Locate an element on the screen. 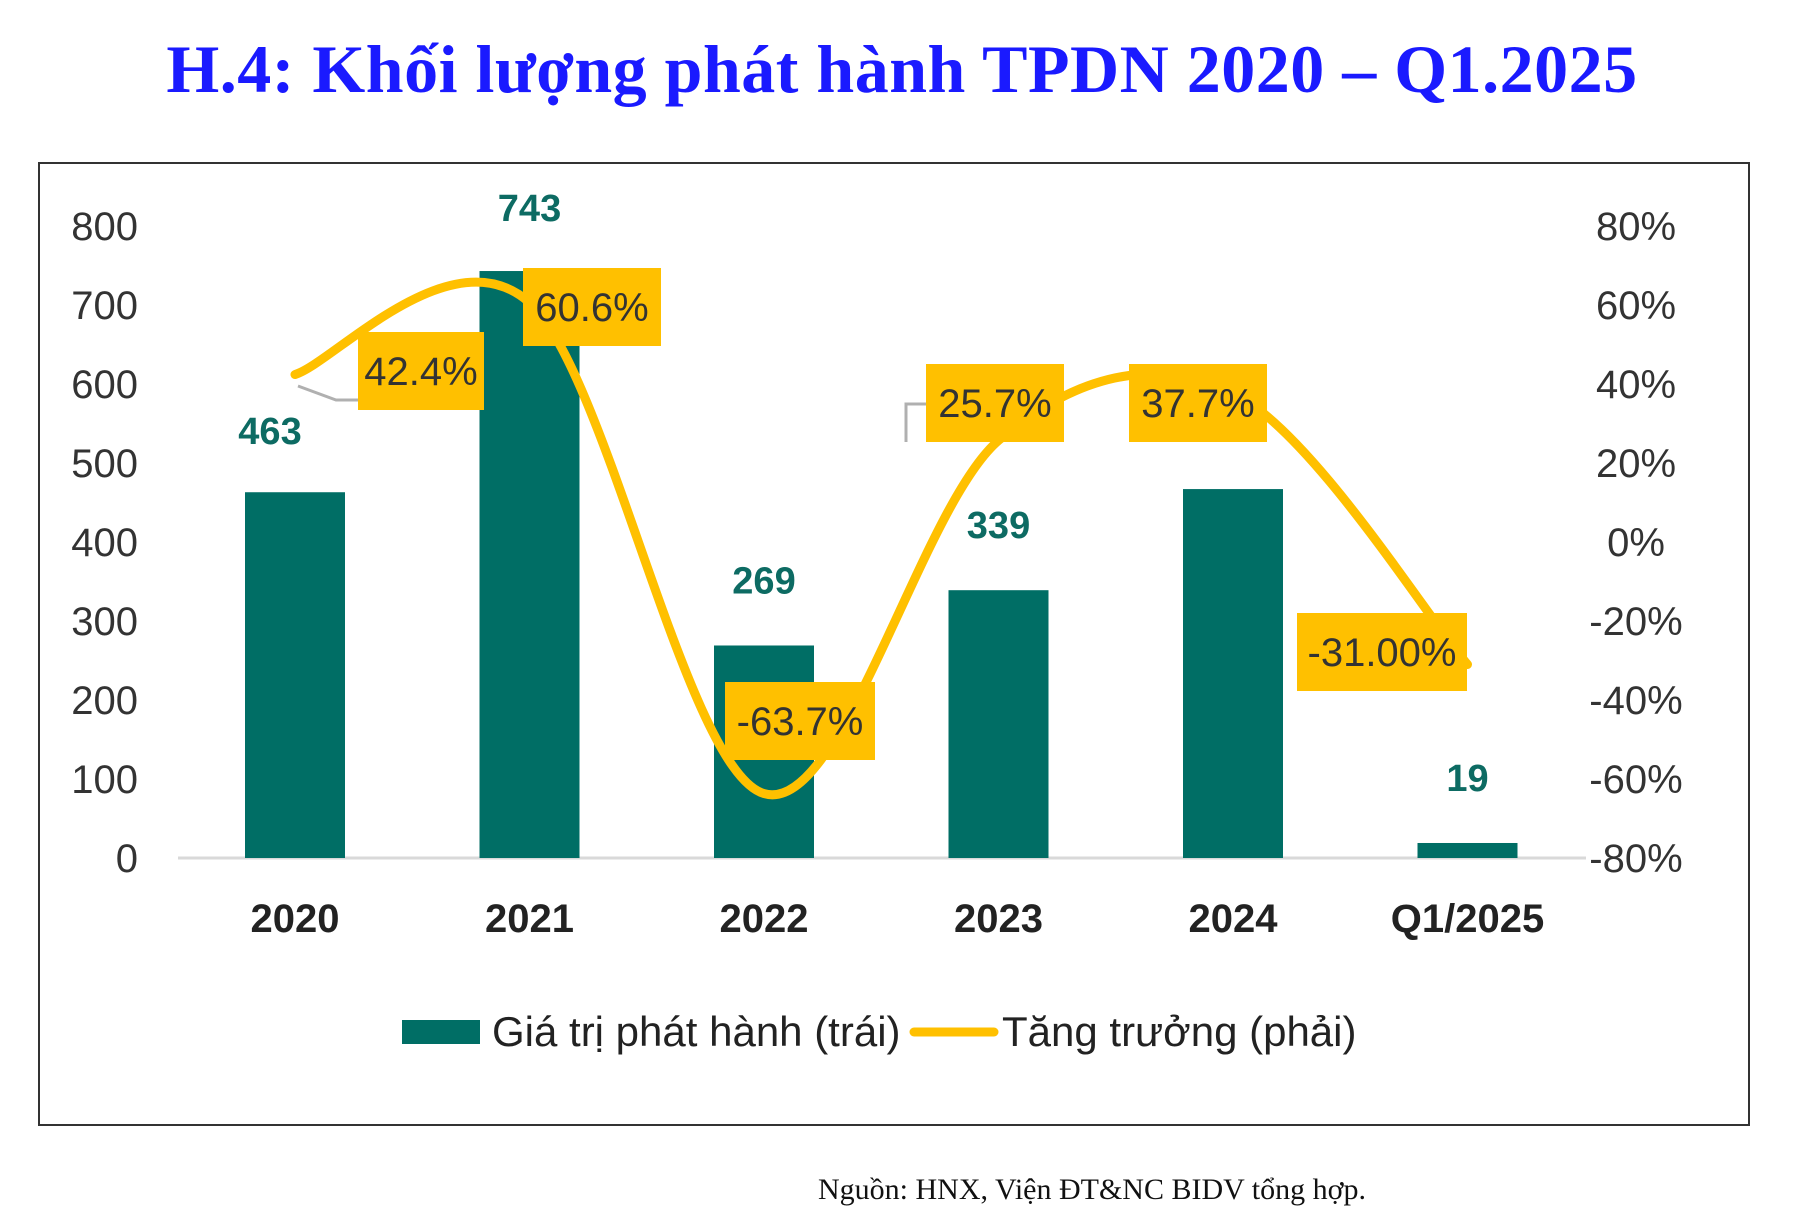 The height and width of the screenshot is (1224, 1804). bar-value-label: 743 is located at coordinates (529, 209).